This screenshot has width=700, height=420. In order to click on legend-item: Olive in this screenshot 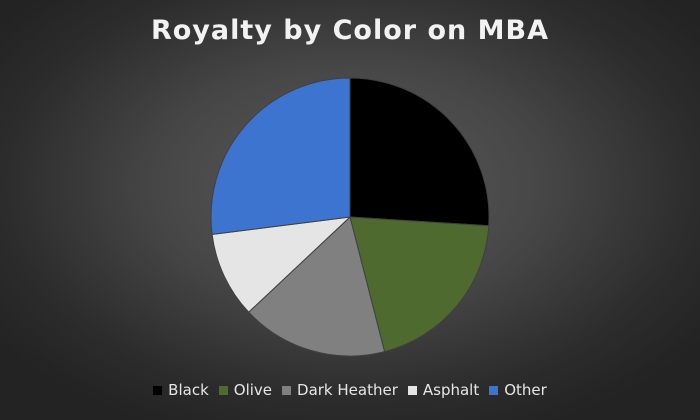, I will do `click(245, 390)`.